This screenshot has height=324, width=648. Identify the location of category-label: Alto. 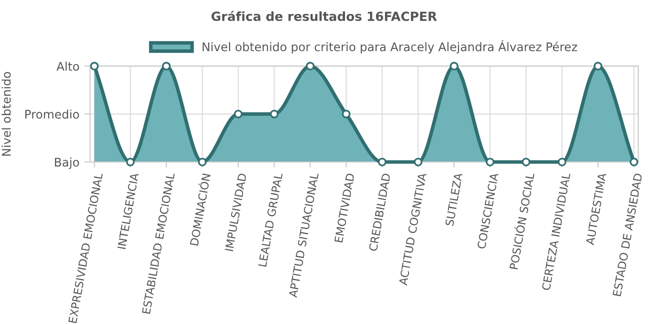
(68, 66).